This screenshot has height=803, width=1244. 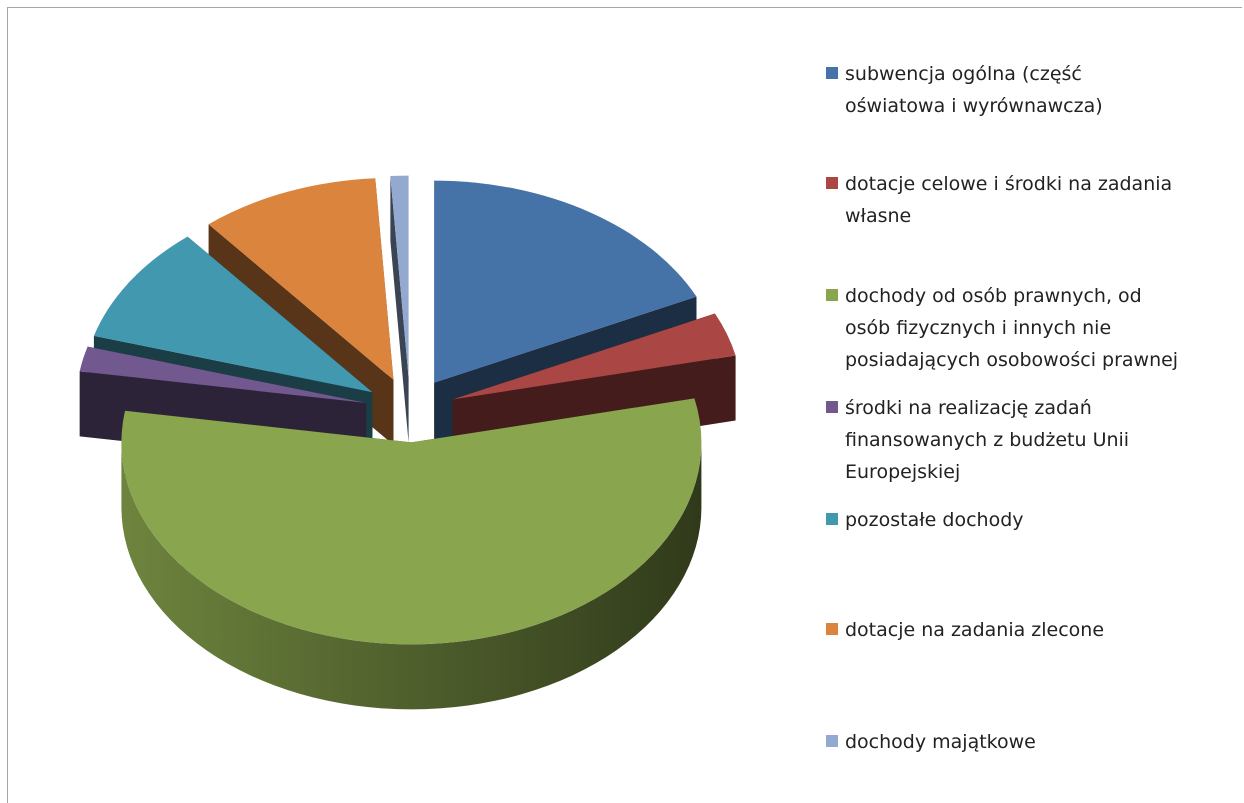 I want to click on legend-label: dotacje na zadania zlecone, so click(x=975, y=630).